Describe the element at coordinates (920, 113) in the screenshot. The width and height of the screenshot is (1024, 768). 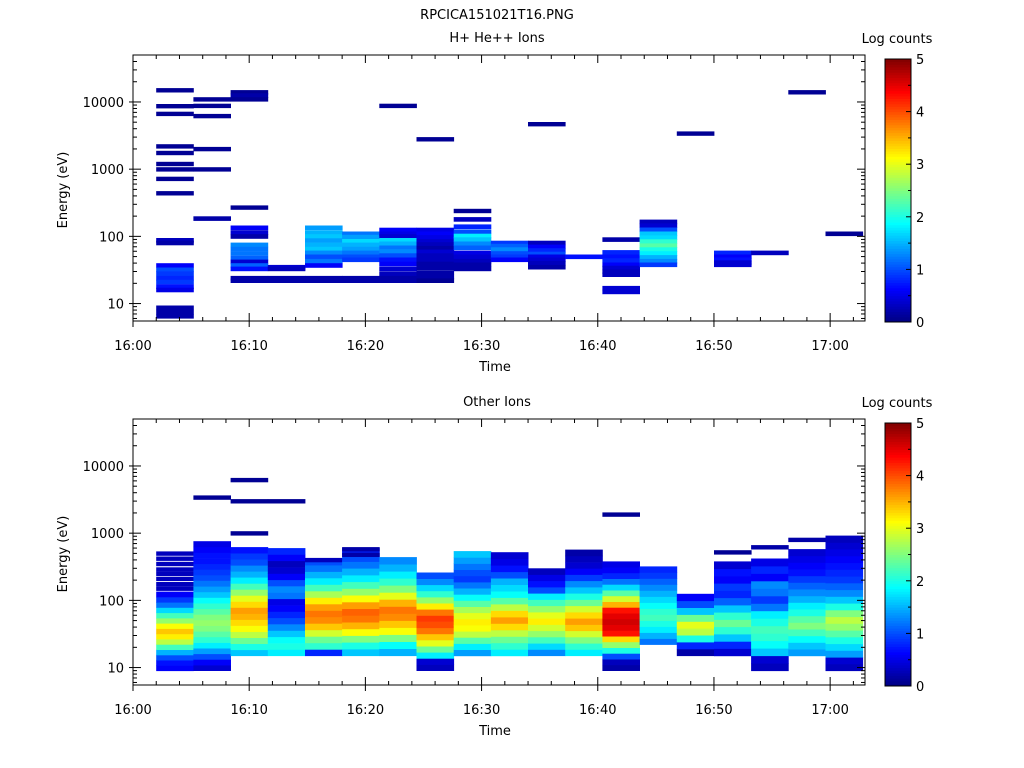
I see `colorbar-tick-label: 4` at that location.